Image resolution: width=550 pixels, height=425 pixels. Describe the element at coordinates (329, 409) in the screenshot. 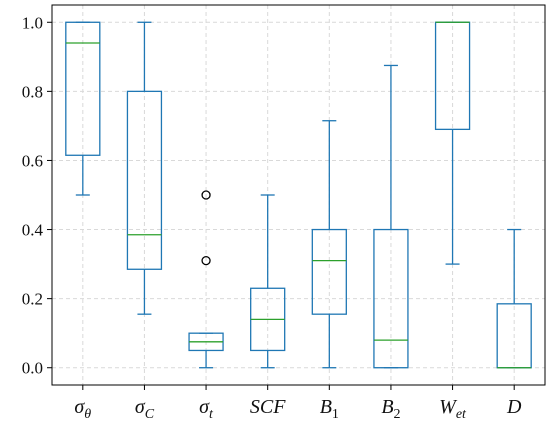

I see `x-tick-label: B1` at that location.